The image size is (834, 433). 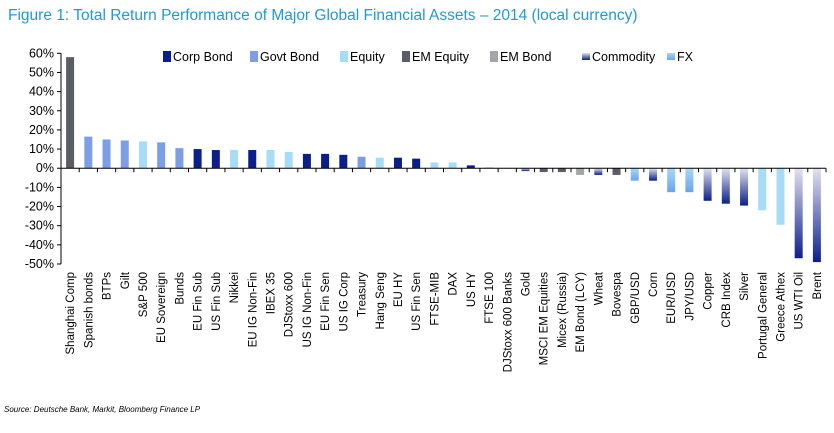 I want to click on bar-gold, so click(x=525, y=170).